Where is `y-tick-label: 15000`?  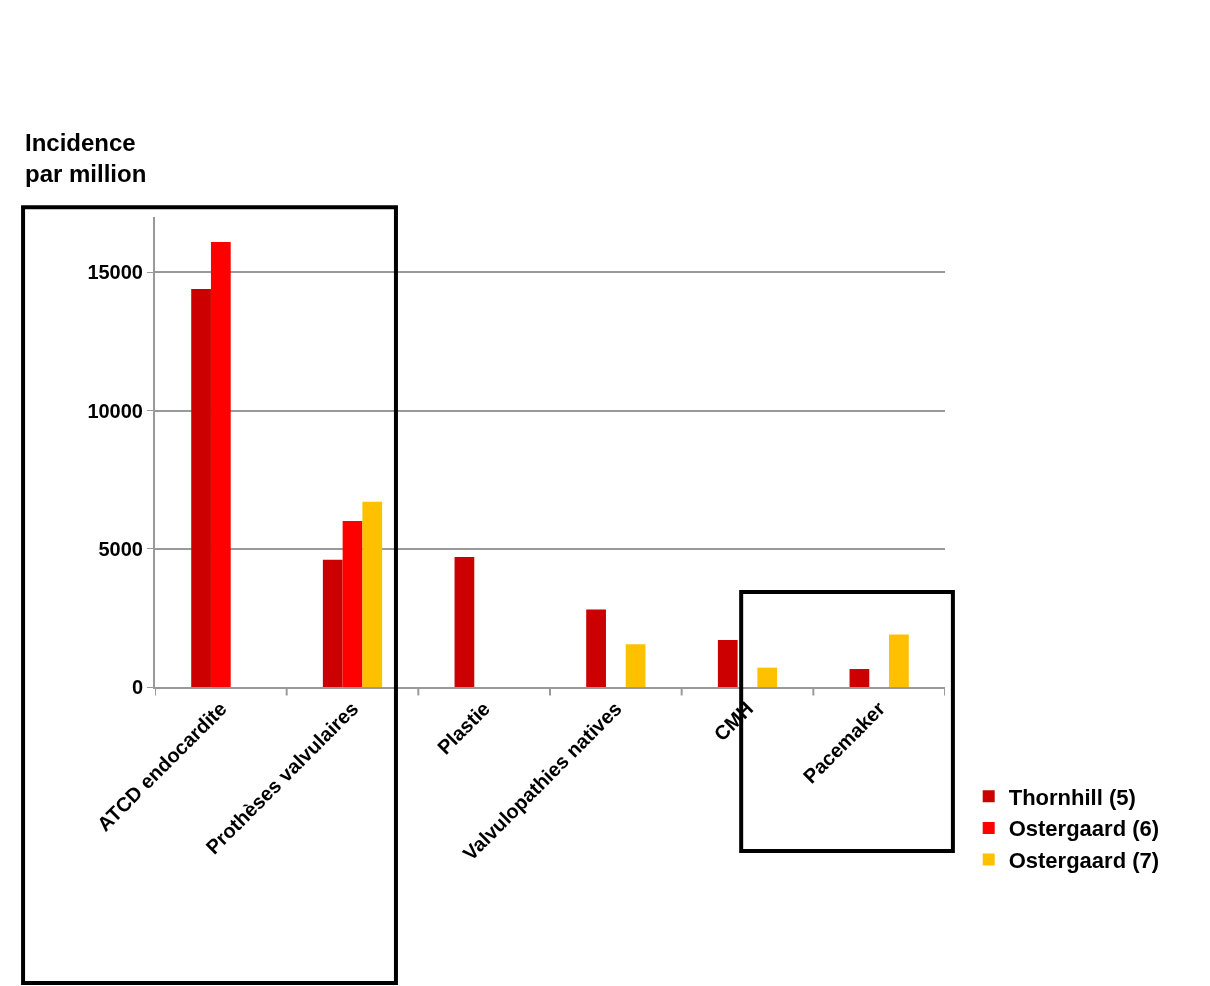
y-tick-label: 15000 is located at coordinates (115, 272).